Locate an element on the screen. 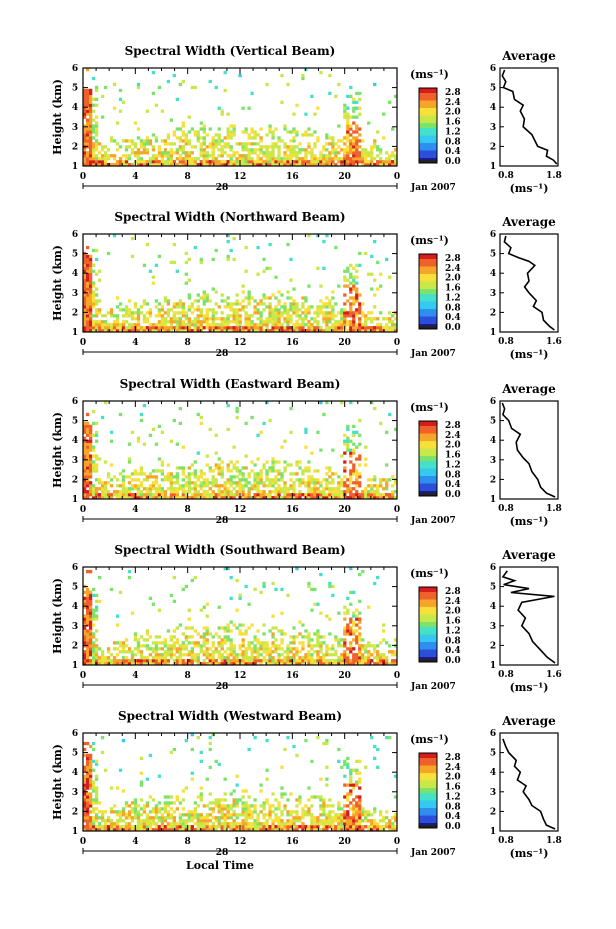  average-x-tick-label: 1.8 is located at coordinates (554, 176).